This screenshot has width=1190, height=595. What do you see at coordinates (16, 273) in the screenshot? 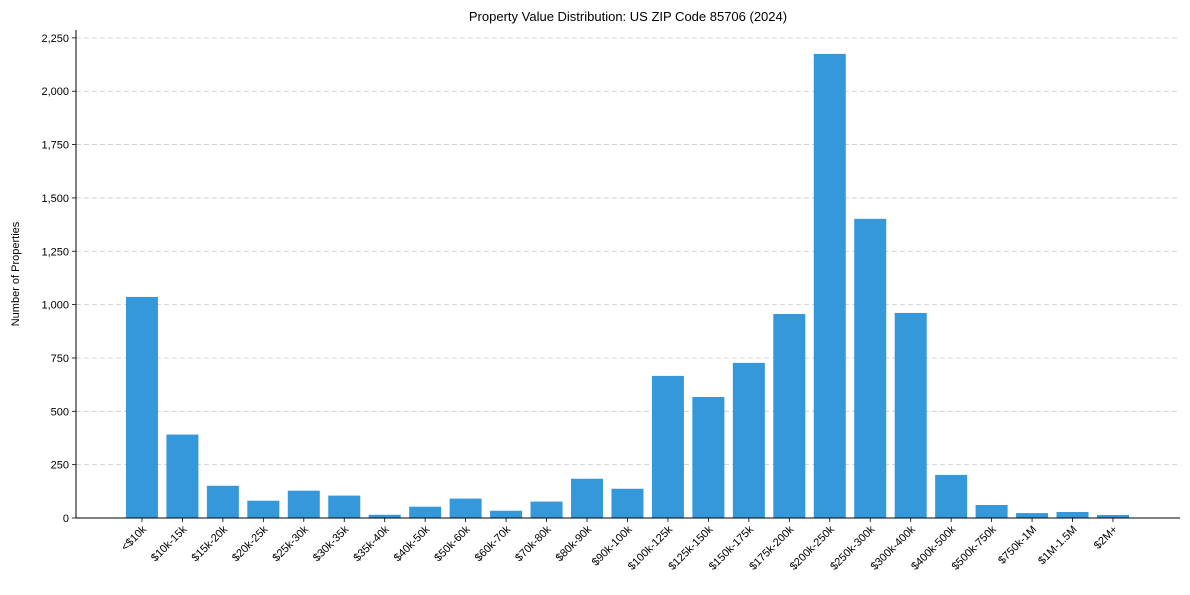
I see `y-axis-label: Number of Properties` at bounding box center [16, 273].